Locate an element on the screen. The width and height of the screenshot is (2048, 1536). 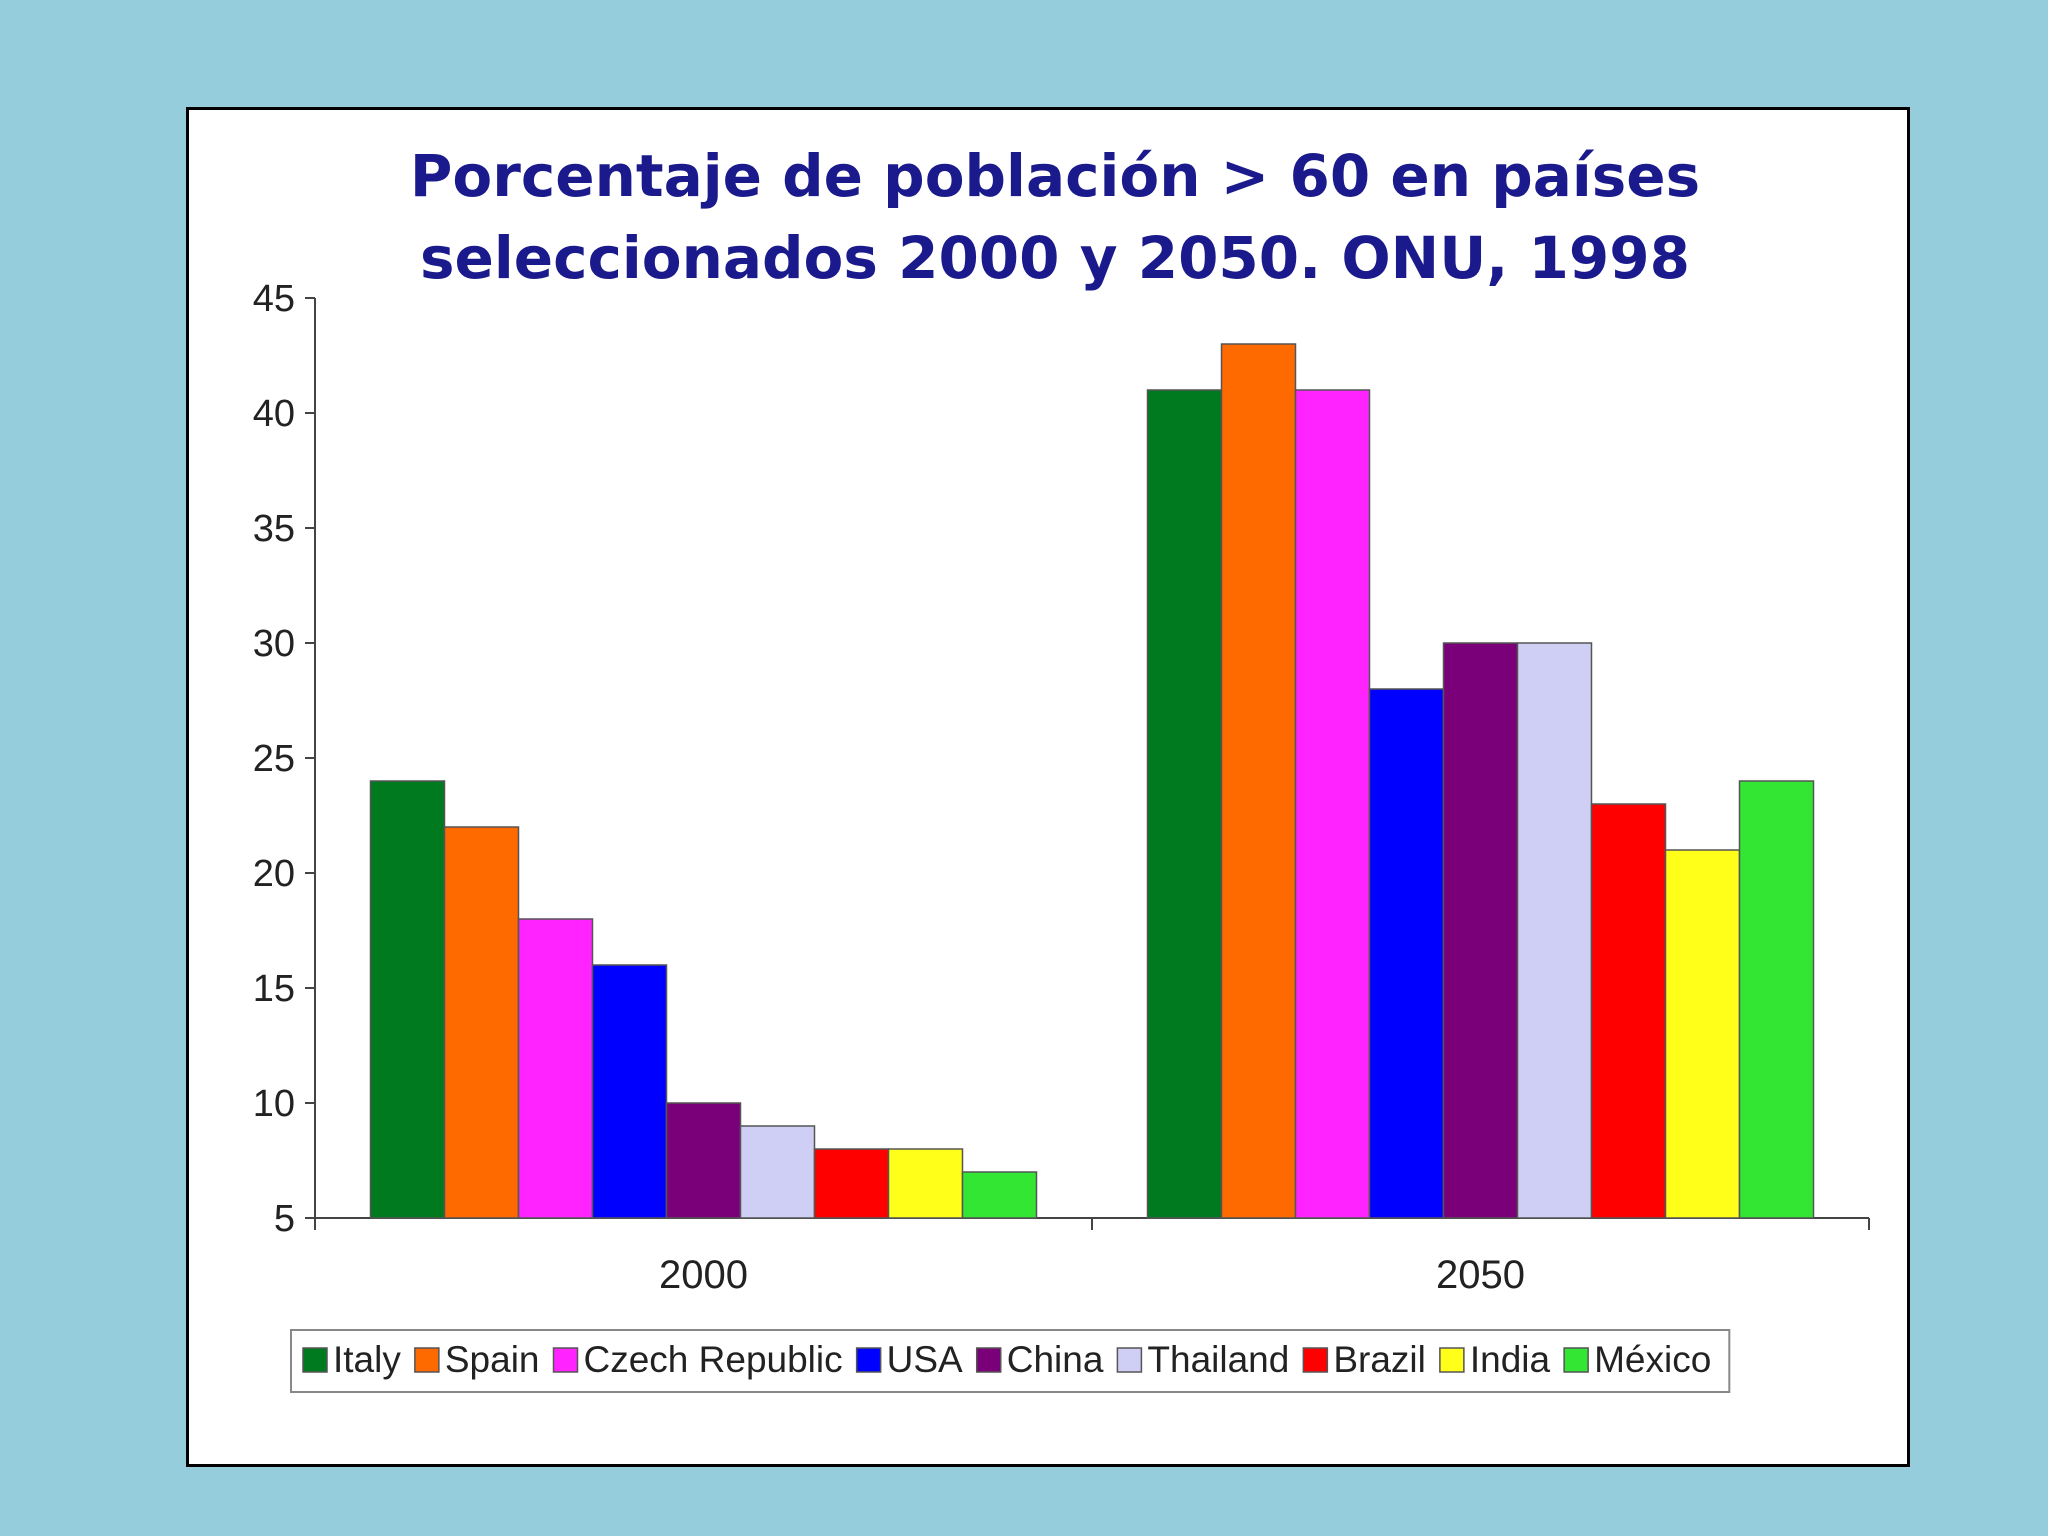
legend-swatch-thailand is located at coordinates (1129, 1360).